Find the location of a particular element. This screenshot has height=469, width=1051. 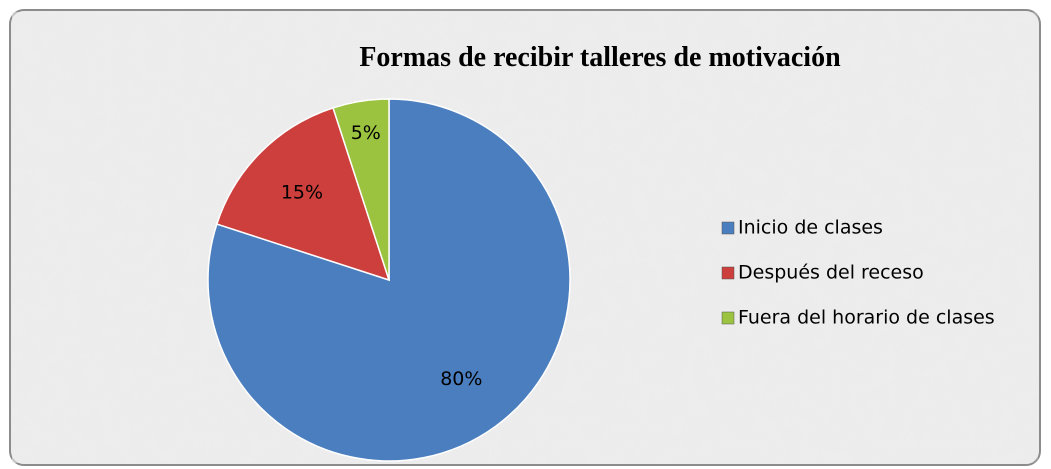

legend-label: Fuera del horario de clases is located at coordinates (866, 318).